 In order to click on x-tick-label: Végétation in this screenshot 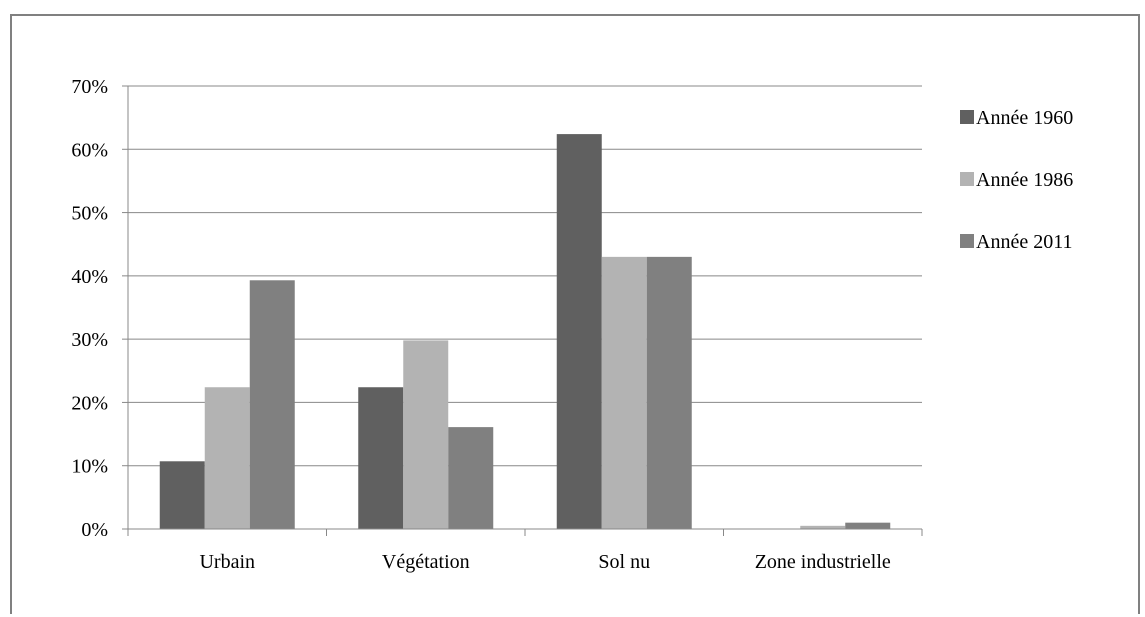, I will do `click(426, 562)`.